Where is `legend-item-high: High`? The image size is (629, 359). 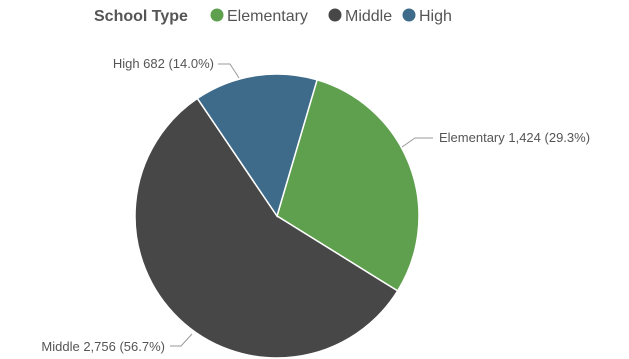 legend-item-high: High is located at coordinates (427, 16).